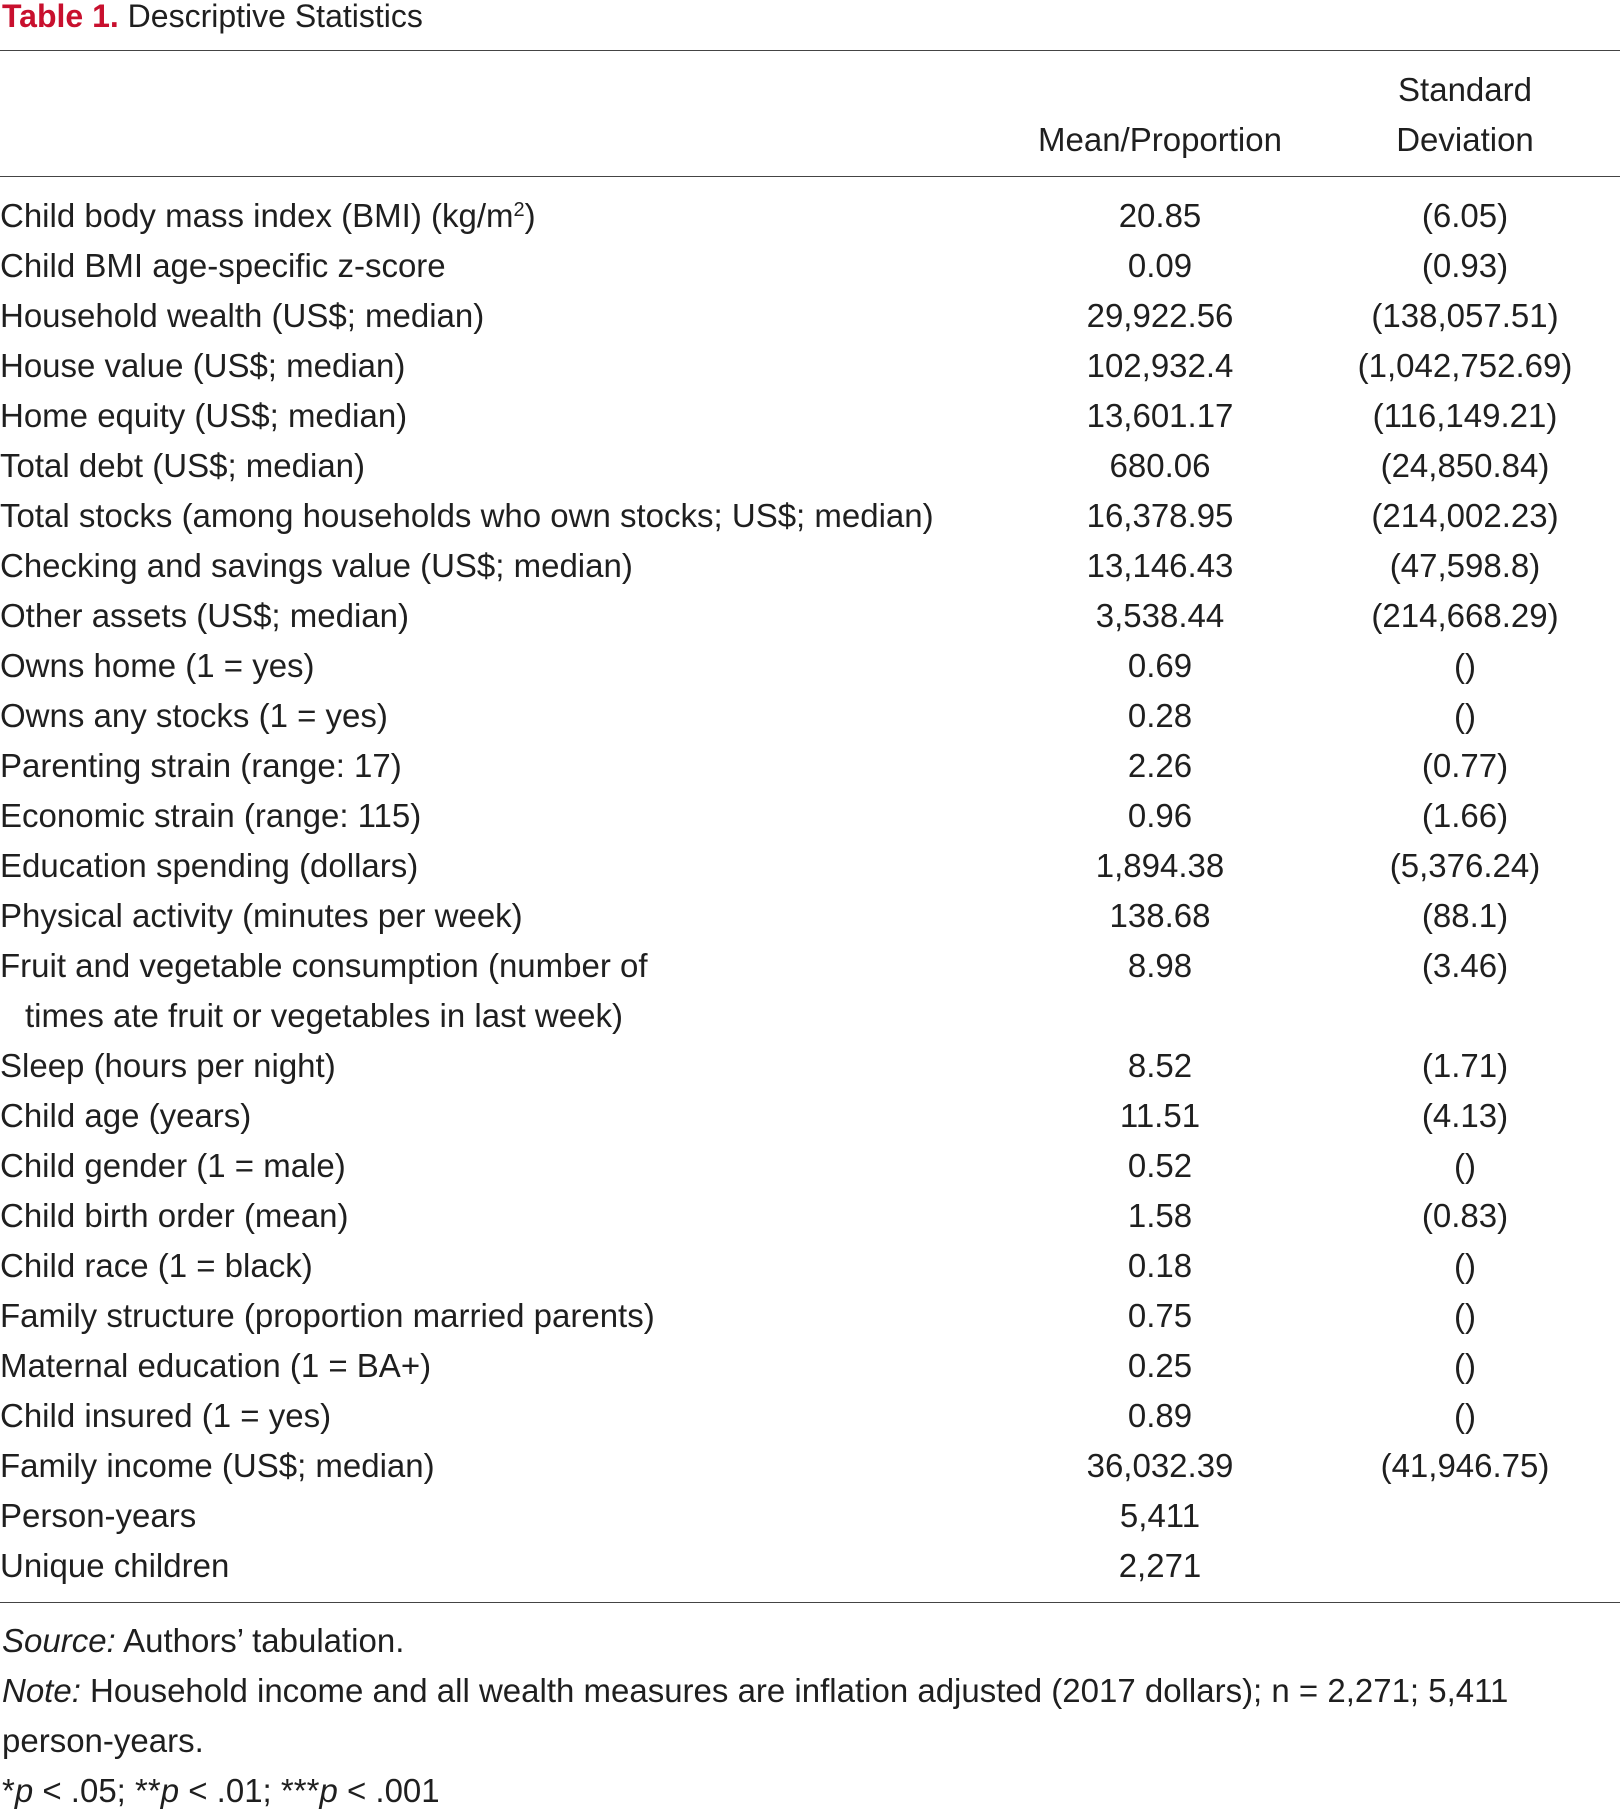  What do you see at coordinates (810, 816) in the screenshot?
I see `table-row: Economic strain (range: 115) 0.96 (1.66)` at bounding box center [810, 816].